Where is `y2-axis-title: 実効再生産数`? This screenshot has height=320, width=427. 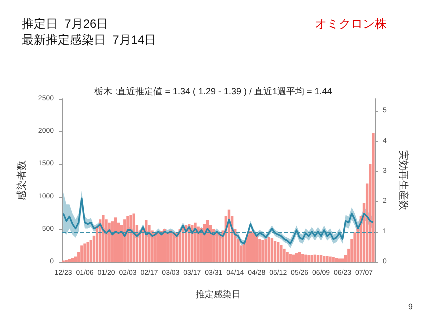 y2-axis-title: 実効再生産数 is located at coordinates (403, 180).